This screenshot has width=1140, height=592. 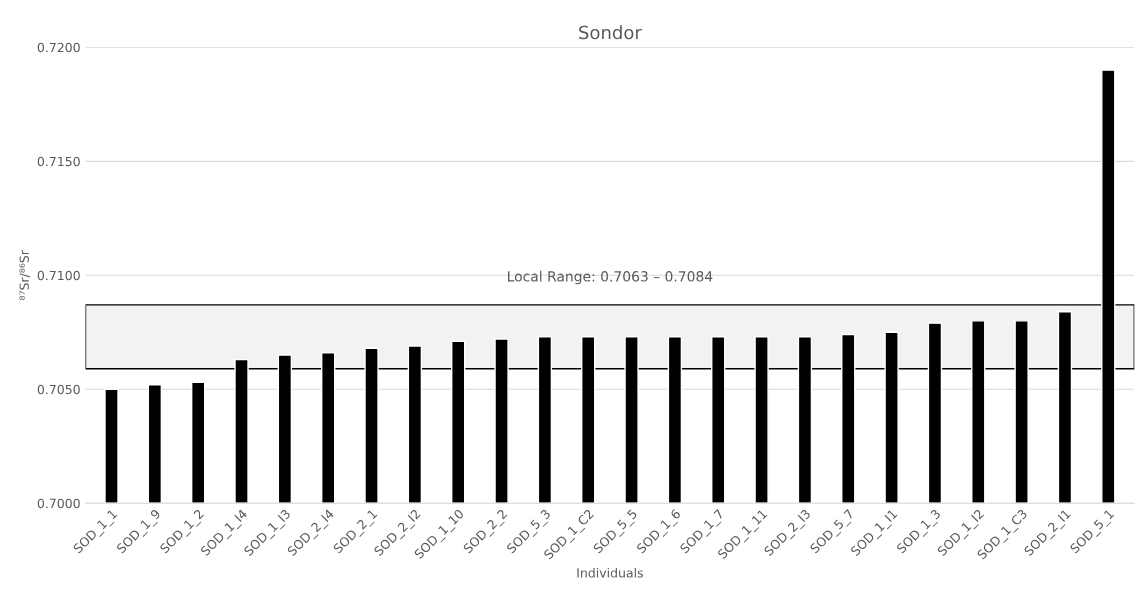 I want to click on band-label: Local Range: 0.7063 – 0.7084, so click(x=610, y=277).